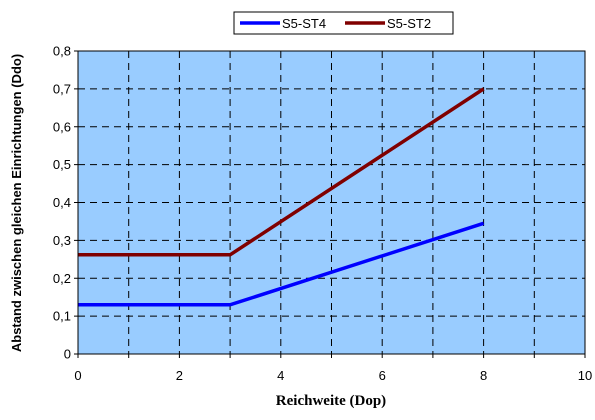 This screenshot has width=595, height=420. Describe the element at coordinates (77, 375) in the screenshot. I see `x-tick-label: 0` at that location.